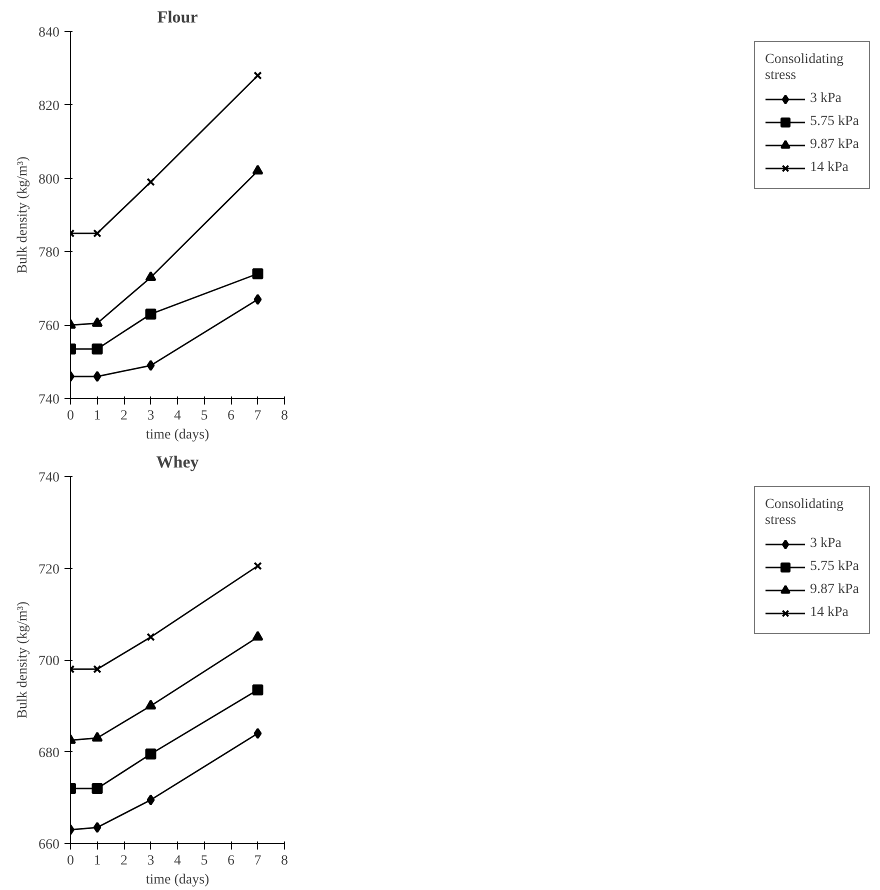  Describe the element at coordinates (177, 17) in the screenshot. I see `chart-title: Flour` at that location.